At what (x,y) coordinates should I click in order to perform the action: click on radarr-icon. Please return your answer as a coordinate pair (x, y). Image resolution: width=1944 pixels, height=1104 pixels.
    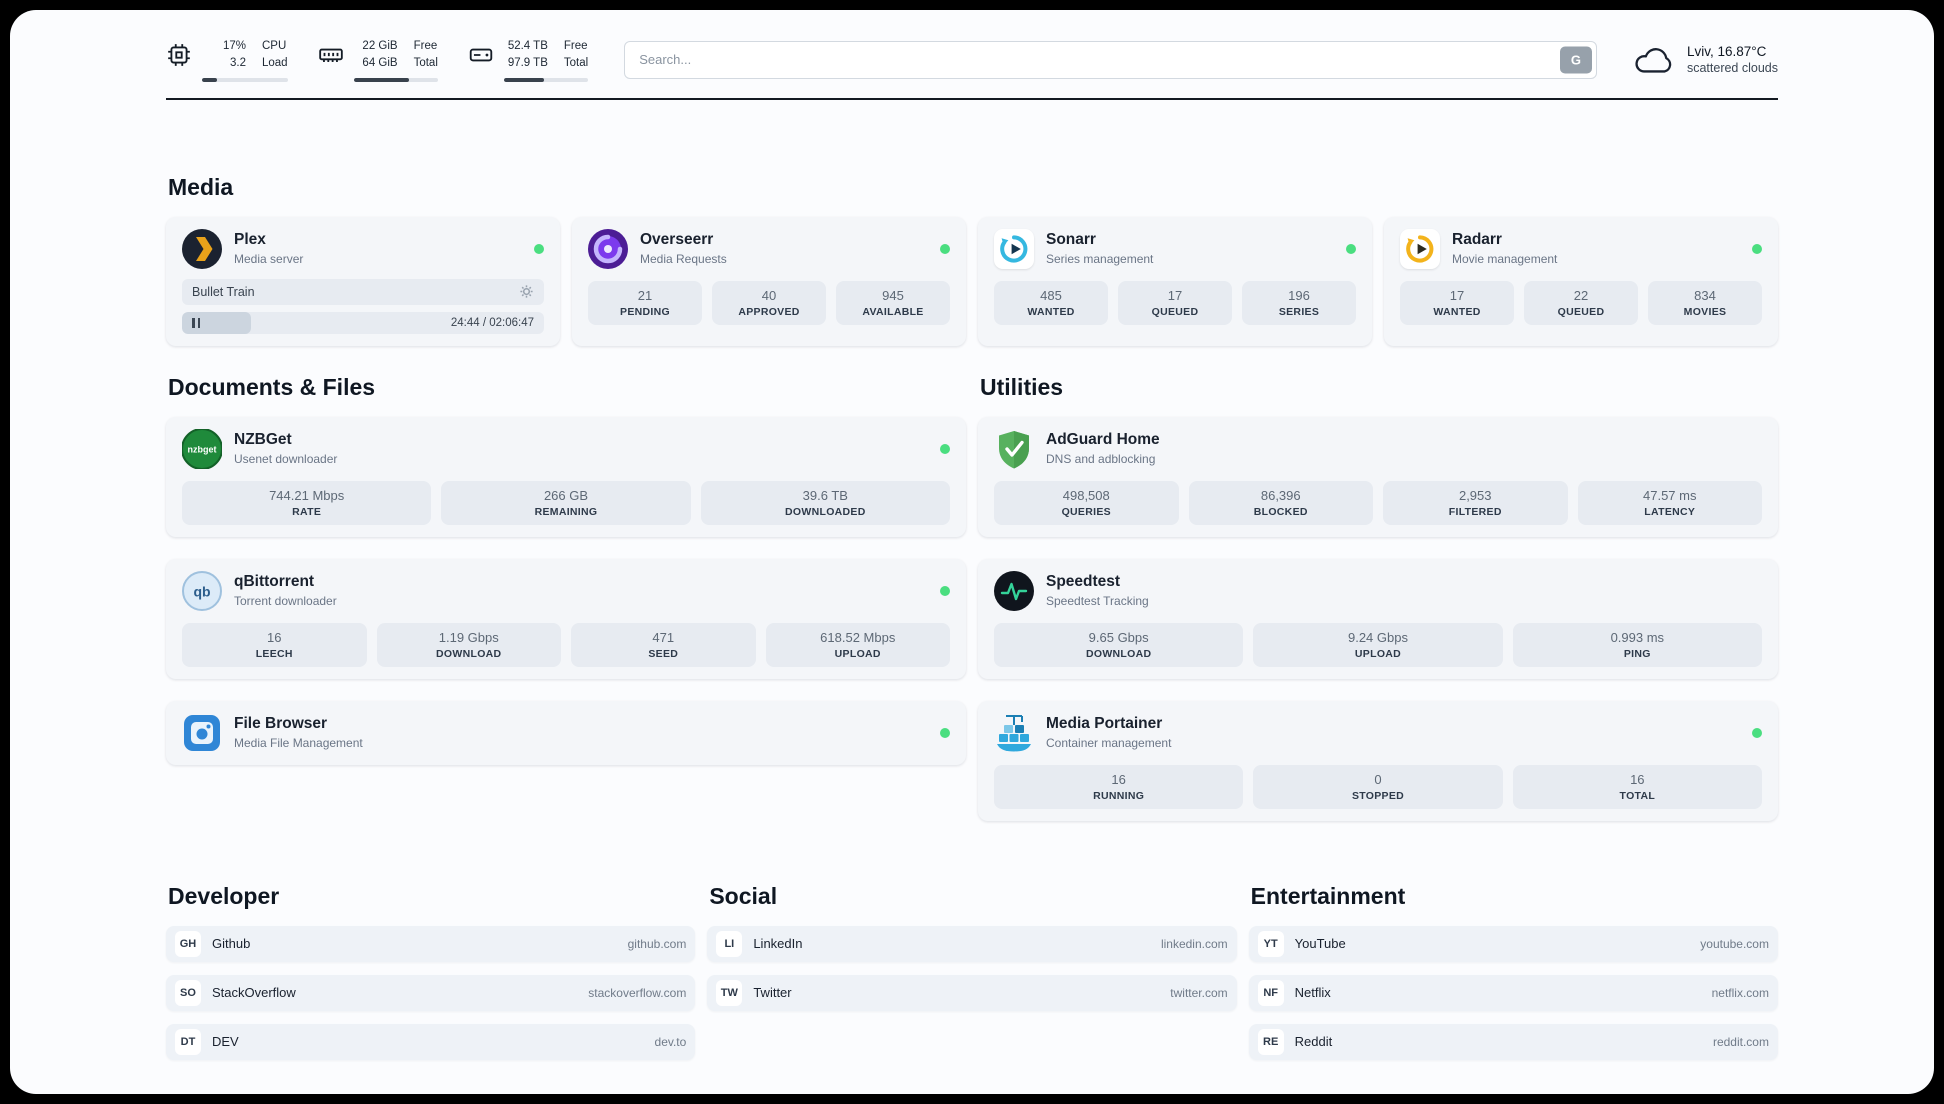
    Looking at the image, I should click on (1420, 248).